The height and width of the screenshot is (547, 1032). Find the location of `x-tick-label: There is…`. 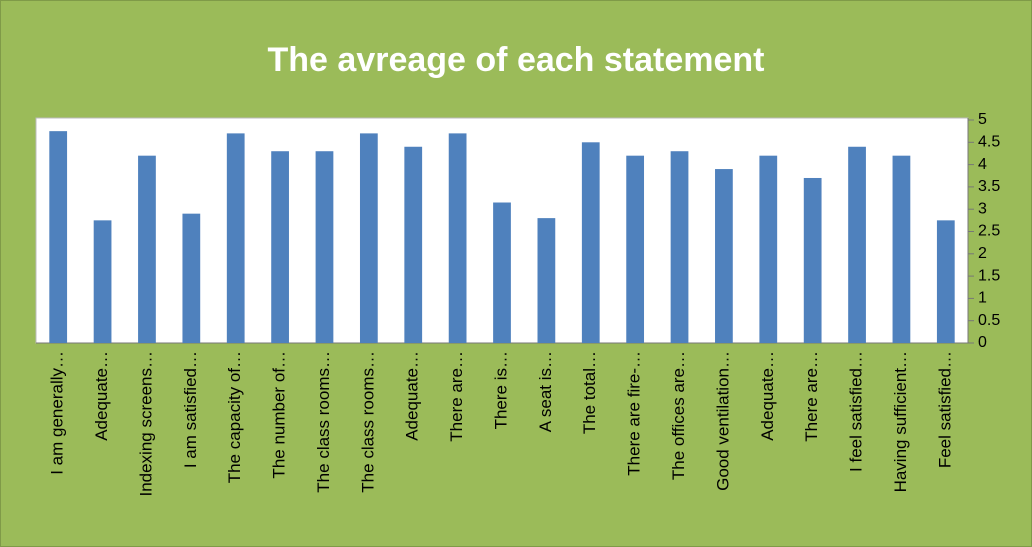

x-tick-label: There is… is located at coordinates (500, 390).